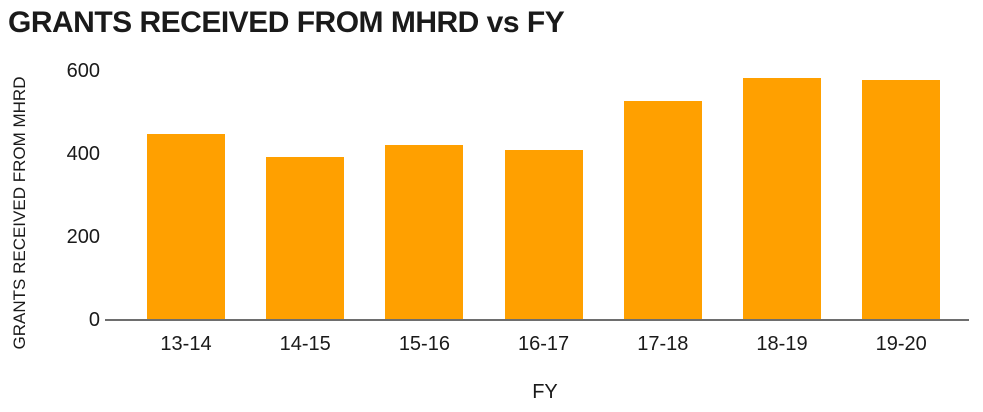 The width and height of the screenshot is (983, 412). I want to click on y-tick-label-400: 400, so click(83, 154).